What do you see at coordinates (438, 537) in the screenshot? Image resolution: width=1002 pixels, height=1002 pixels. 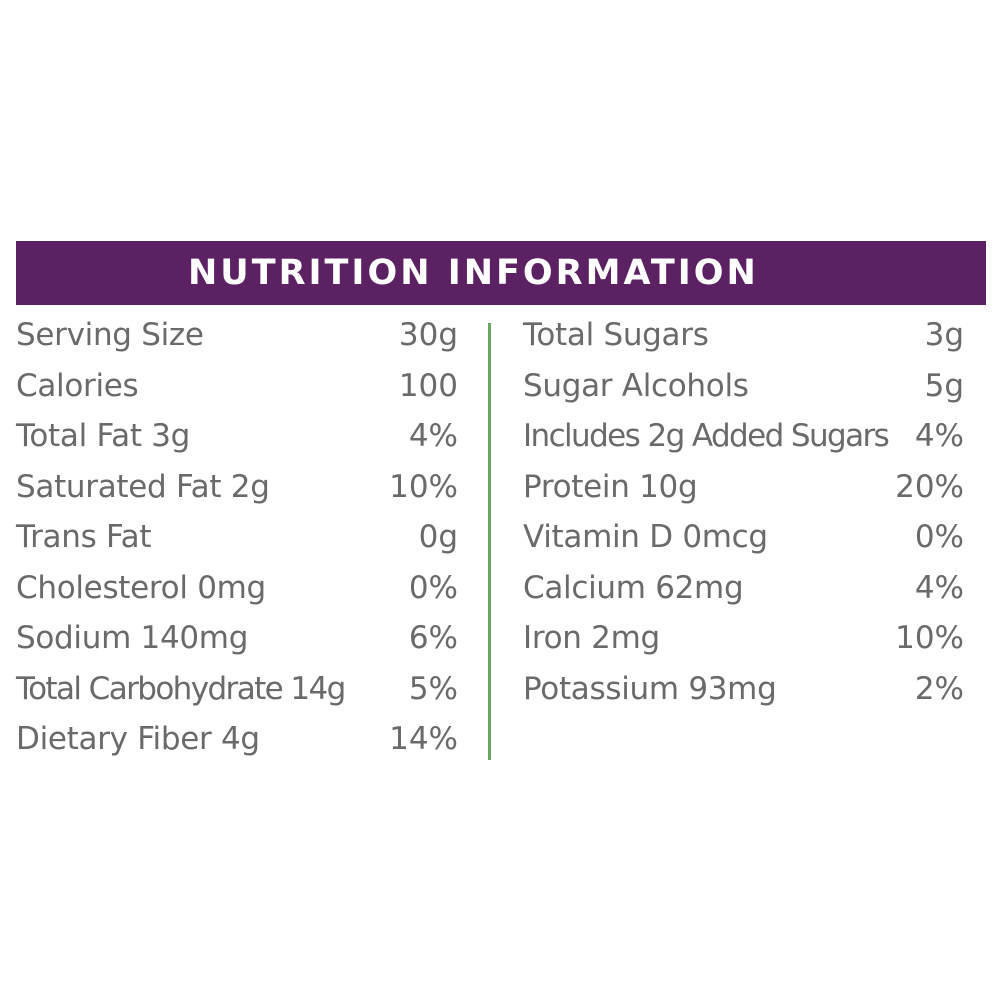 I see `nutrient-value: 0g` at bounding box center [438, 537].